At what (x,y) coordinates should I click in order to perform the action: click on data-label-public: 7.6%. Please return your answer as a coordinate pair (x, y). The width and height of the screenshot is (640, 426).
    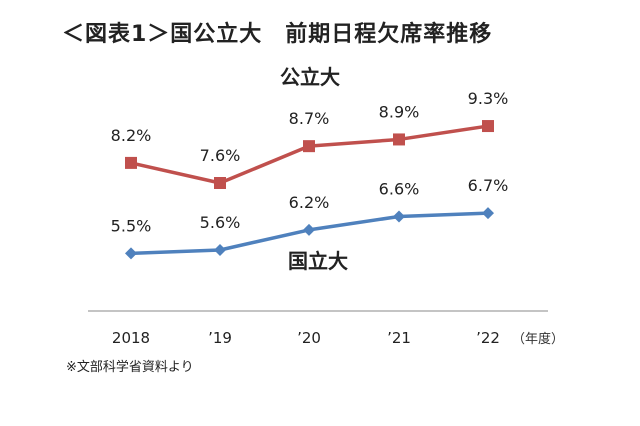
    Looking at the image, I should click on (220, 155).